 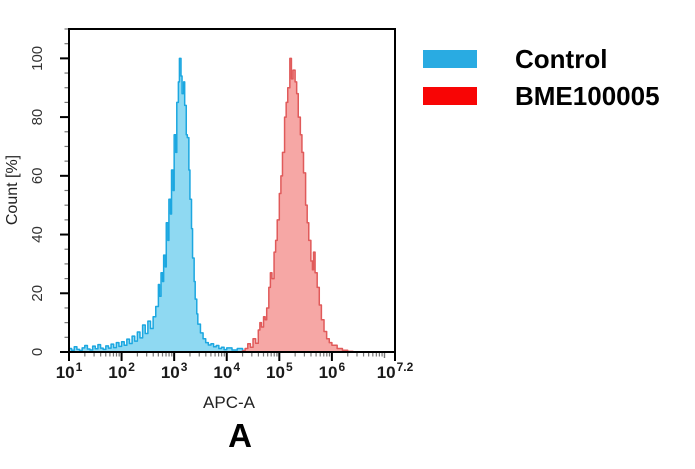 What do you see at coordinates (295, 204) in the screenshot?
I see `series-bme100005` at bounding box center [295, 204].